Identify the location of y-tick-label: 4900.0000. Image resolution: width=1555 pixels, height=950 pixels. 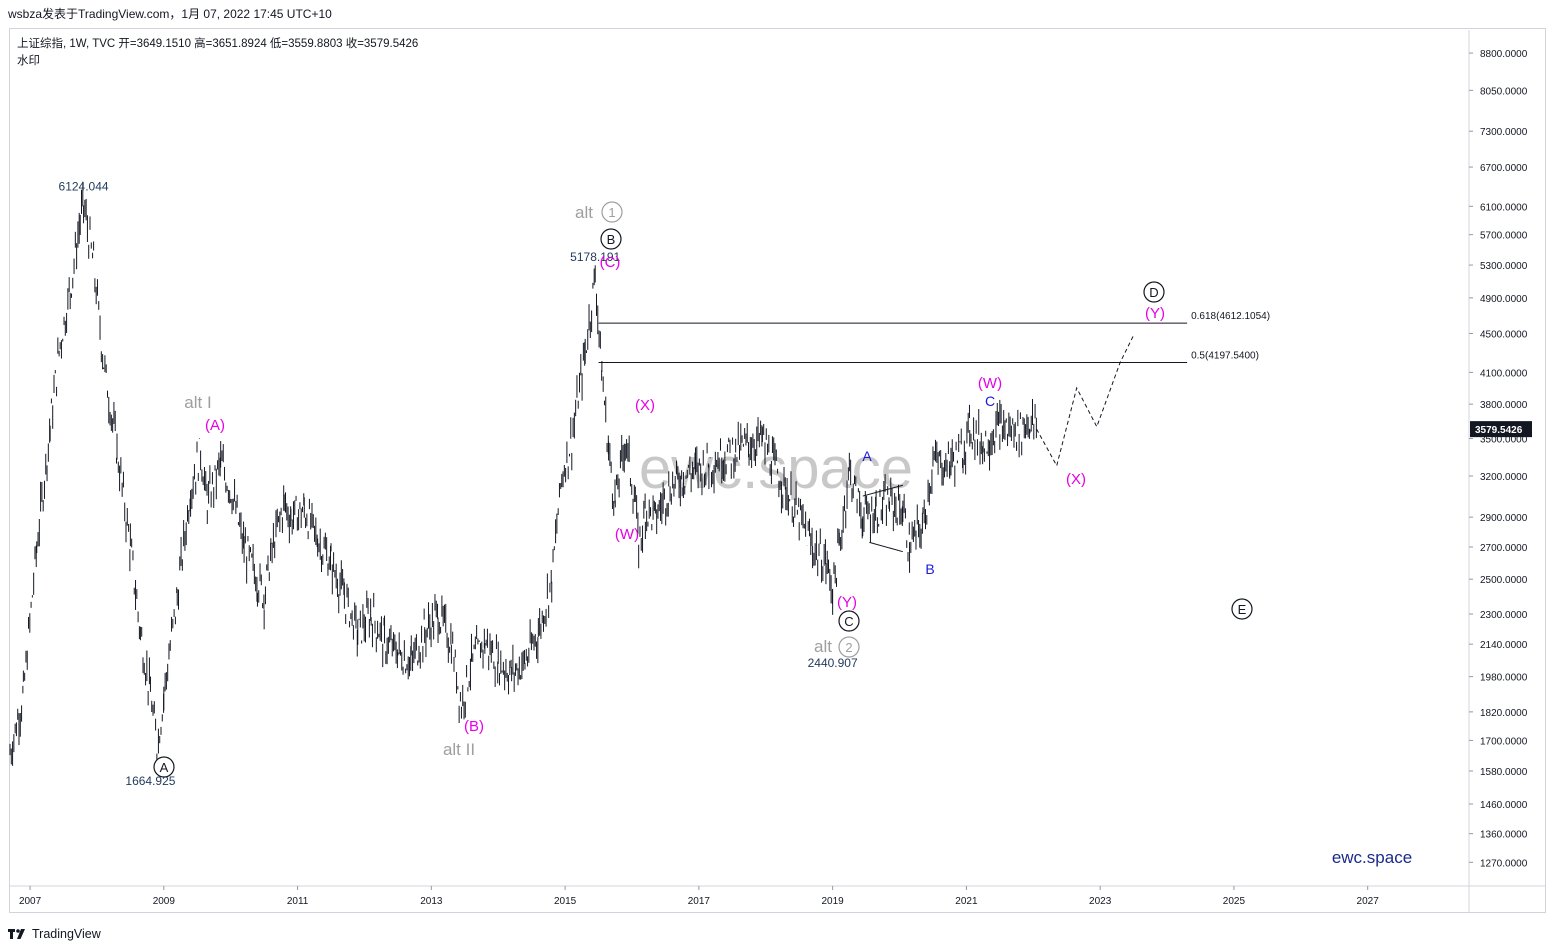
(1504, 299).